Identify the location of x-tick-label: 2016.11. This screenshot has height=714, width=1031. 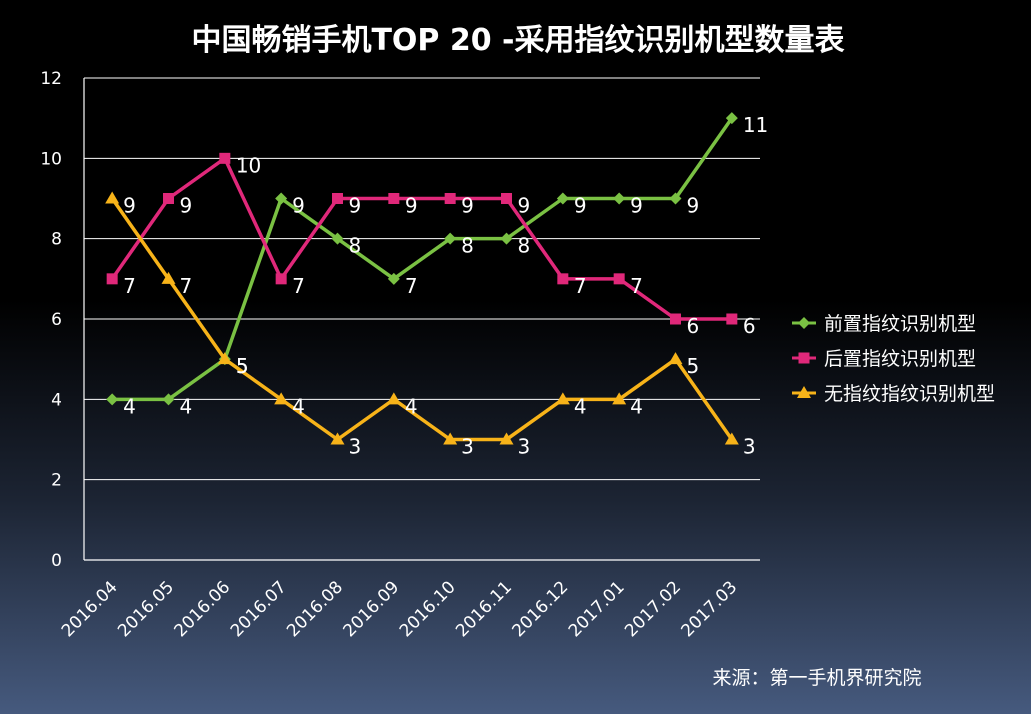
(484, 609).